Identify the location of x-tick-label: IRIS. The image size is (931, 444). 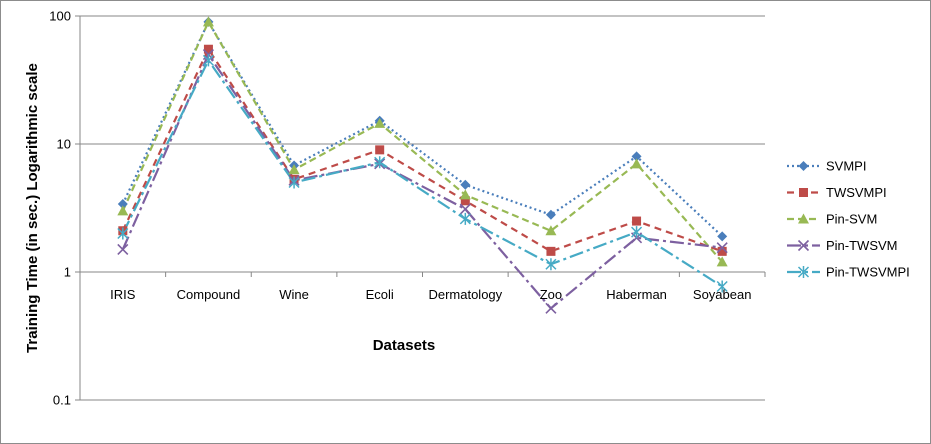
(123, 294).